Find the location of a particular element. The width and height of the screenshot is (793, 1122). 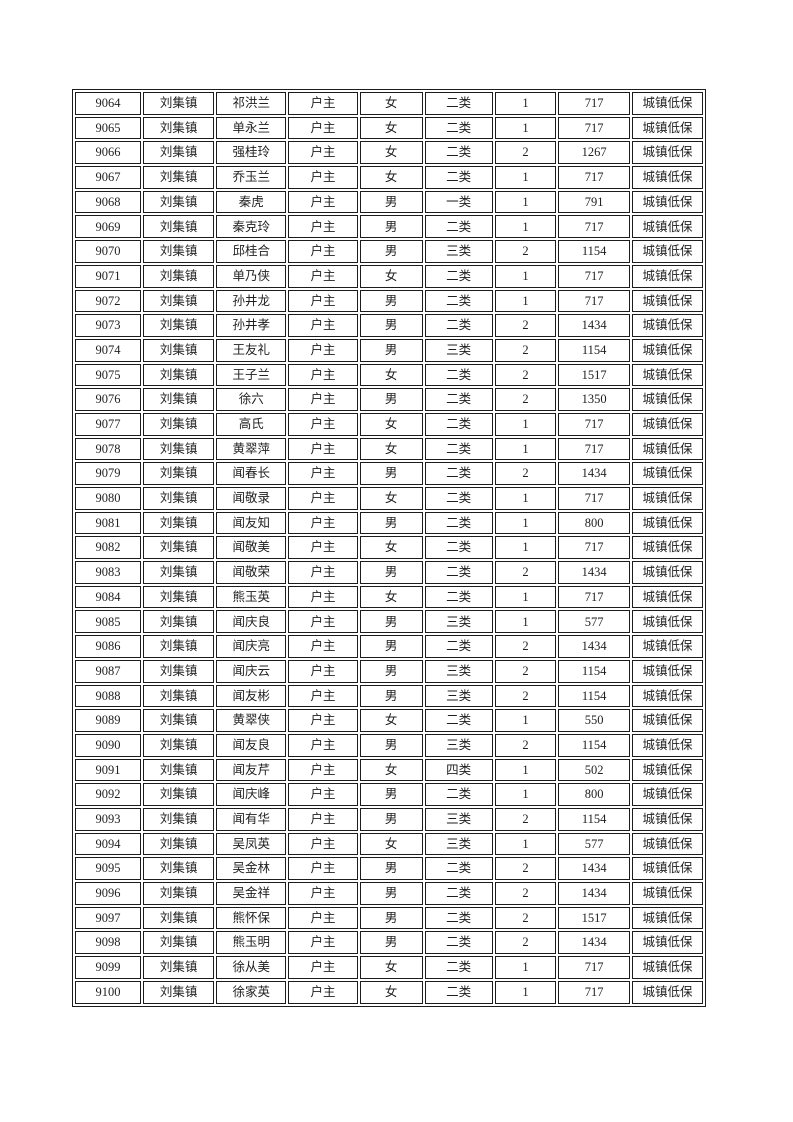

table-row: 9080 刘集镇 闻敬录 户主女二类 1 717 城镇低保 is located at coordinates (389, 498).